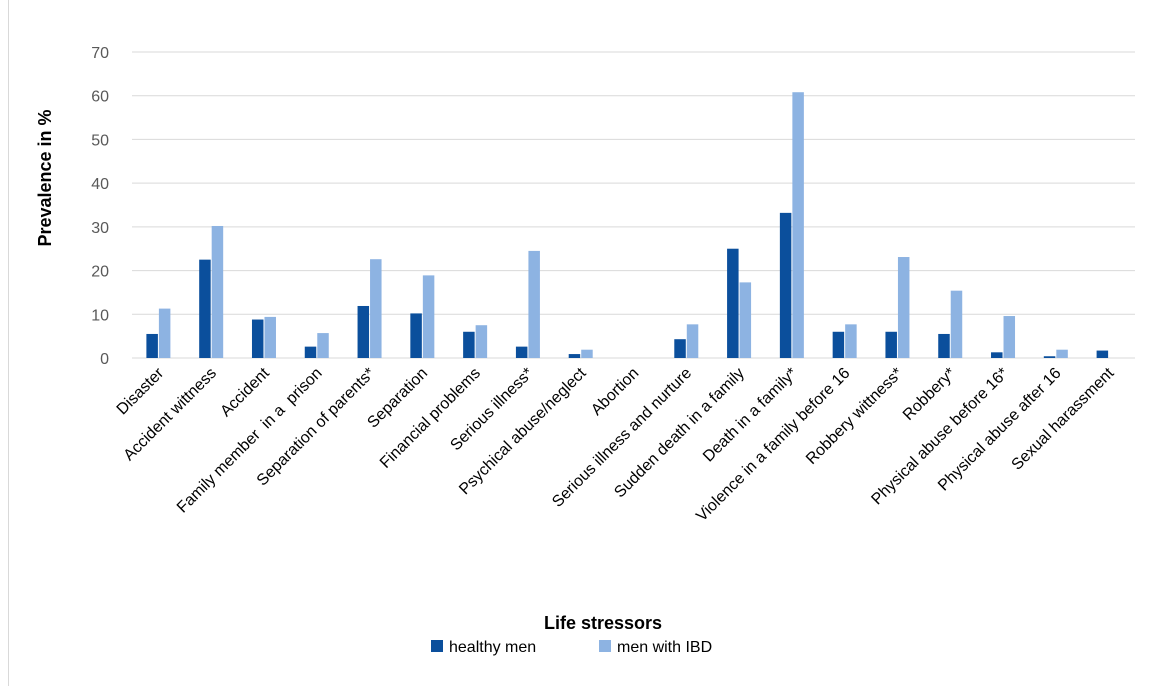 This screenshot has width=1156, height=691. What do you see at coordinates (664, 647) in the screenshot?
I see `legend-label: men with IBD` at bounding box center [664, 647].